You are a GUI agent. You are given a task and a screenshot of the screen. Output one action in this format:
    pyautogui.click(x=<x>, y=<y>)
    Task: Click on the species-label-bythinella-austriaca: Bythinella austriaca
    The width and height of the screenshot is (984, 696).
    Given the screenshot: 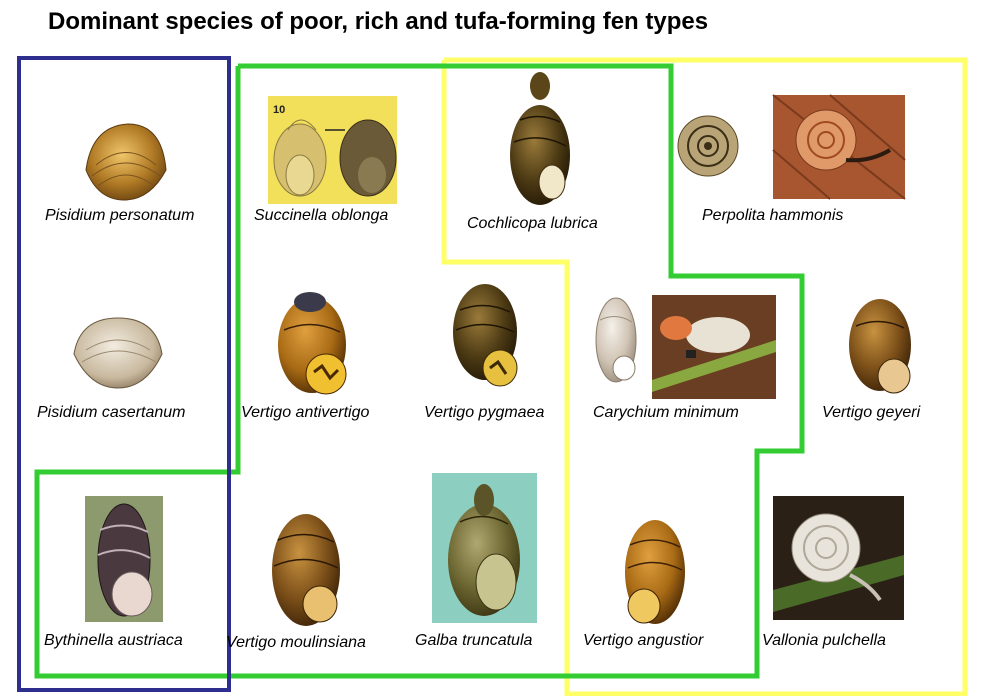 What is the action you would take?
    pyautogui.click(x=113, y=640)
    